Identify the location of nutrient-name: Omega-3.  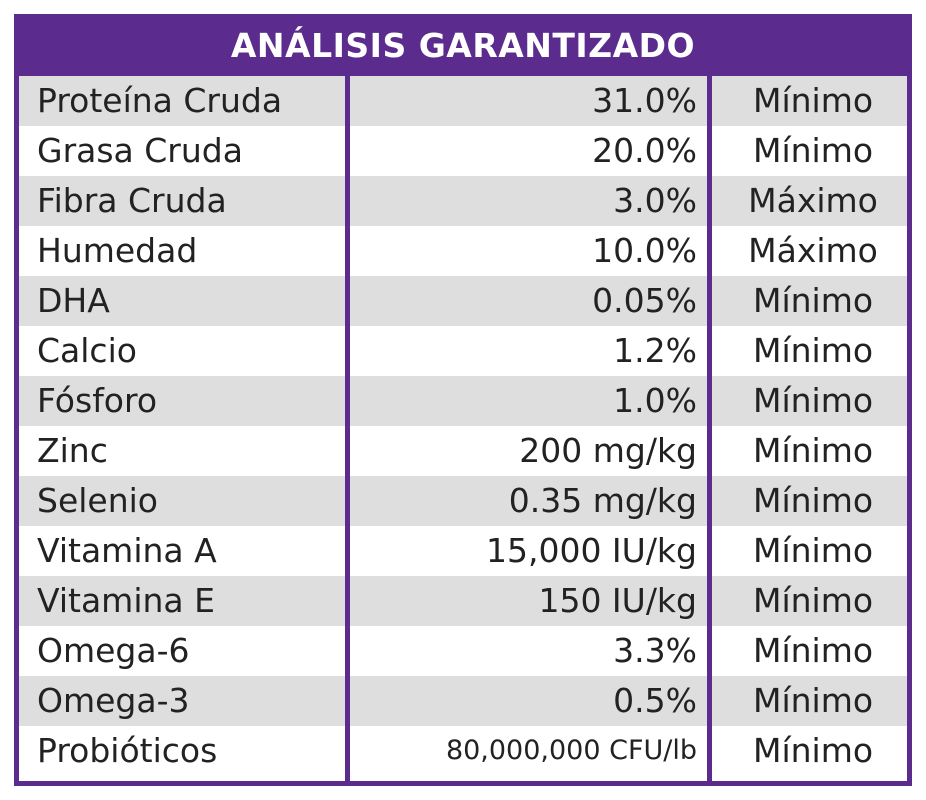
(113, 700).